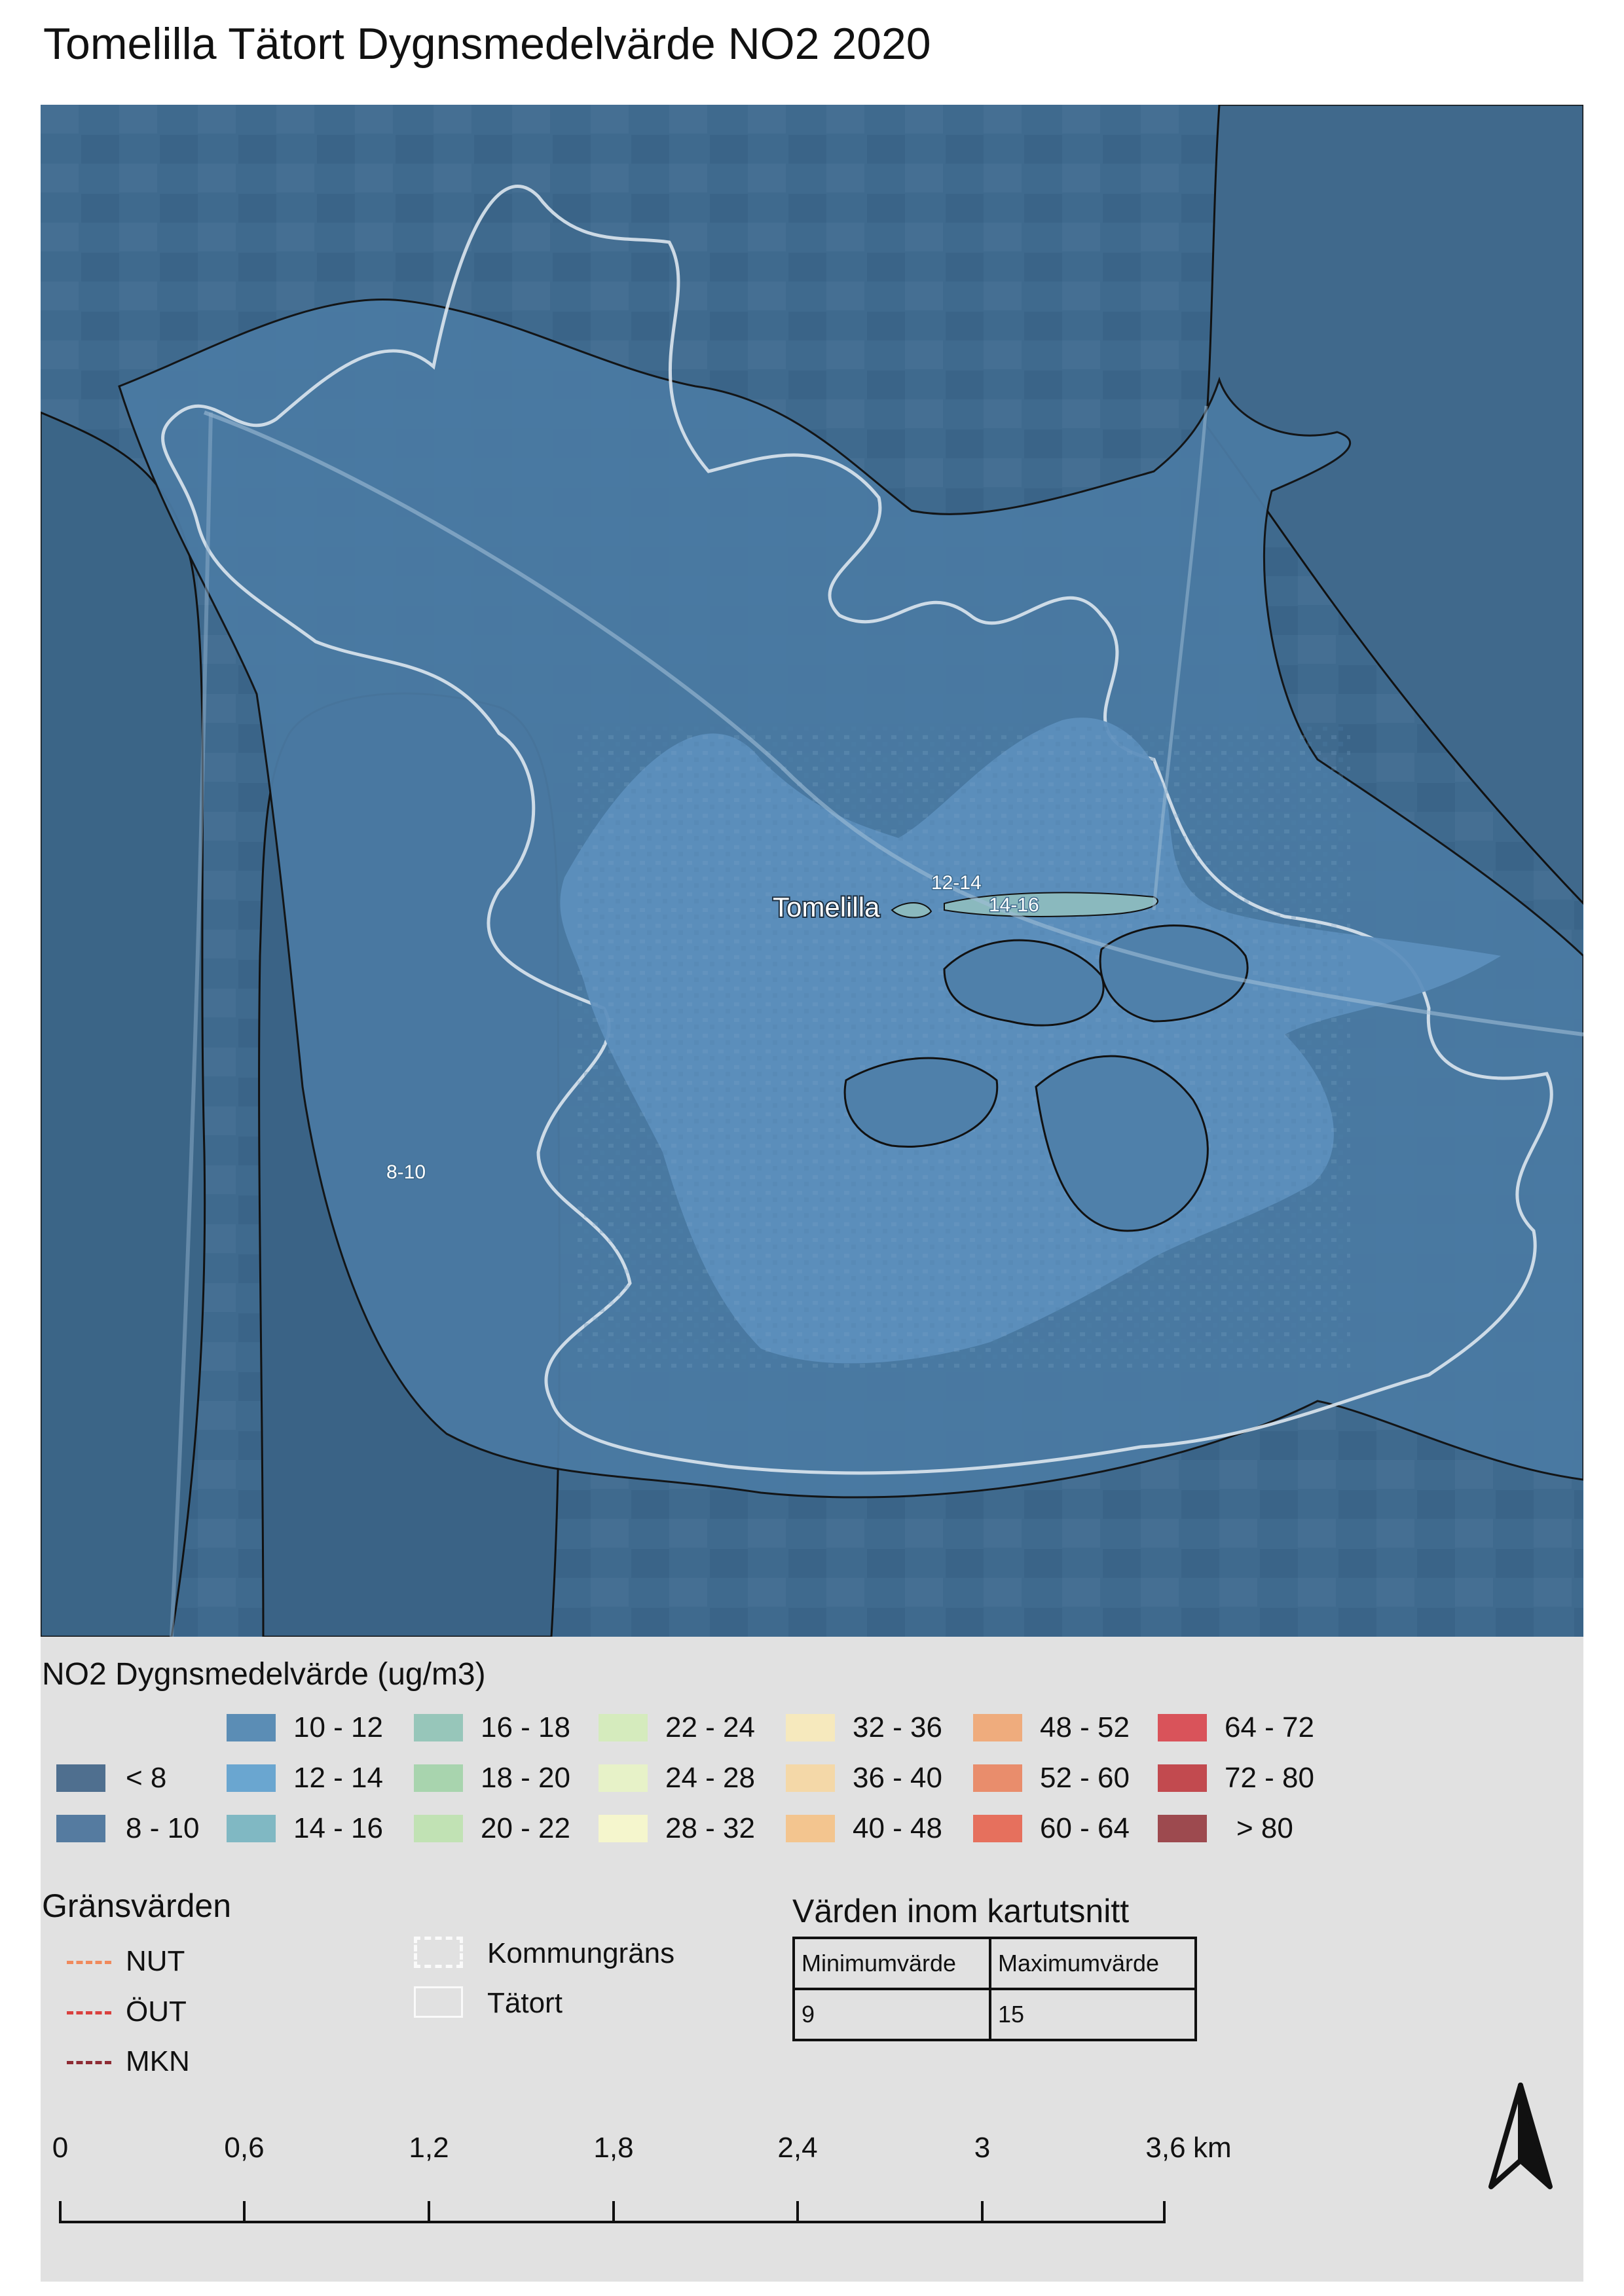 This screenshot has height=2296, width=1624. I want to click on zone-label: 12-14, so click(956, 883).